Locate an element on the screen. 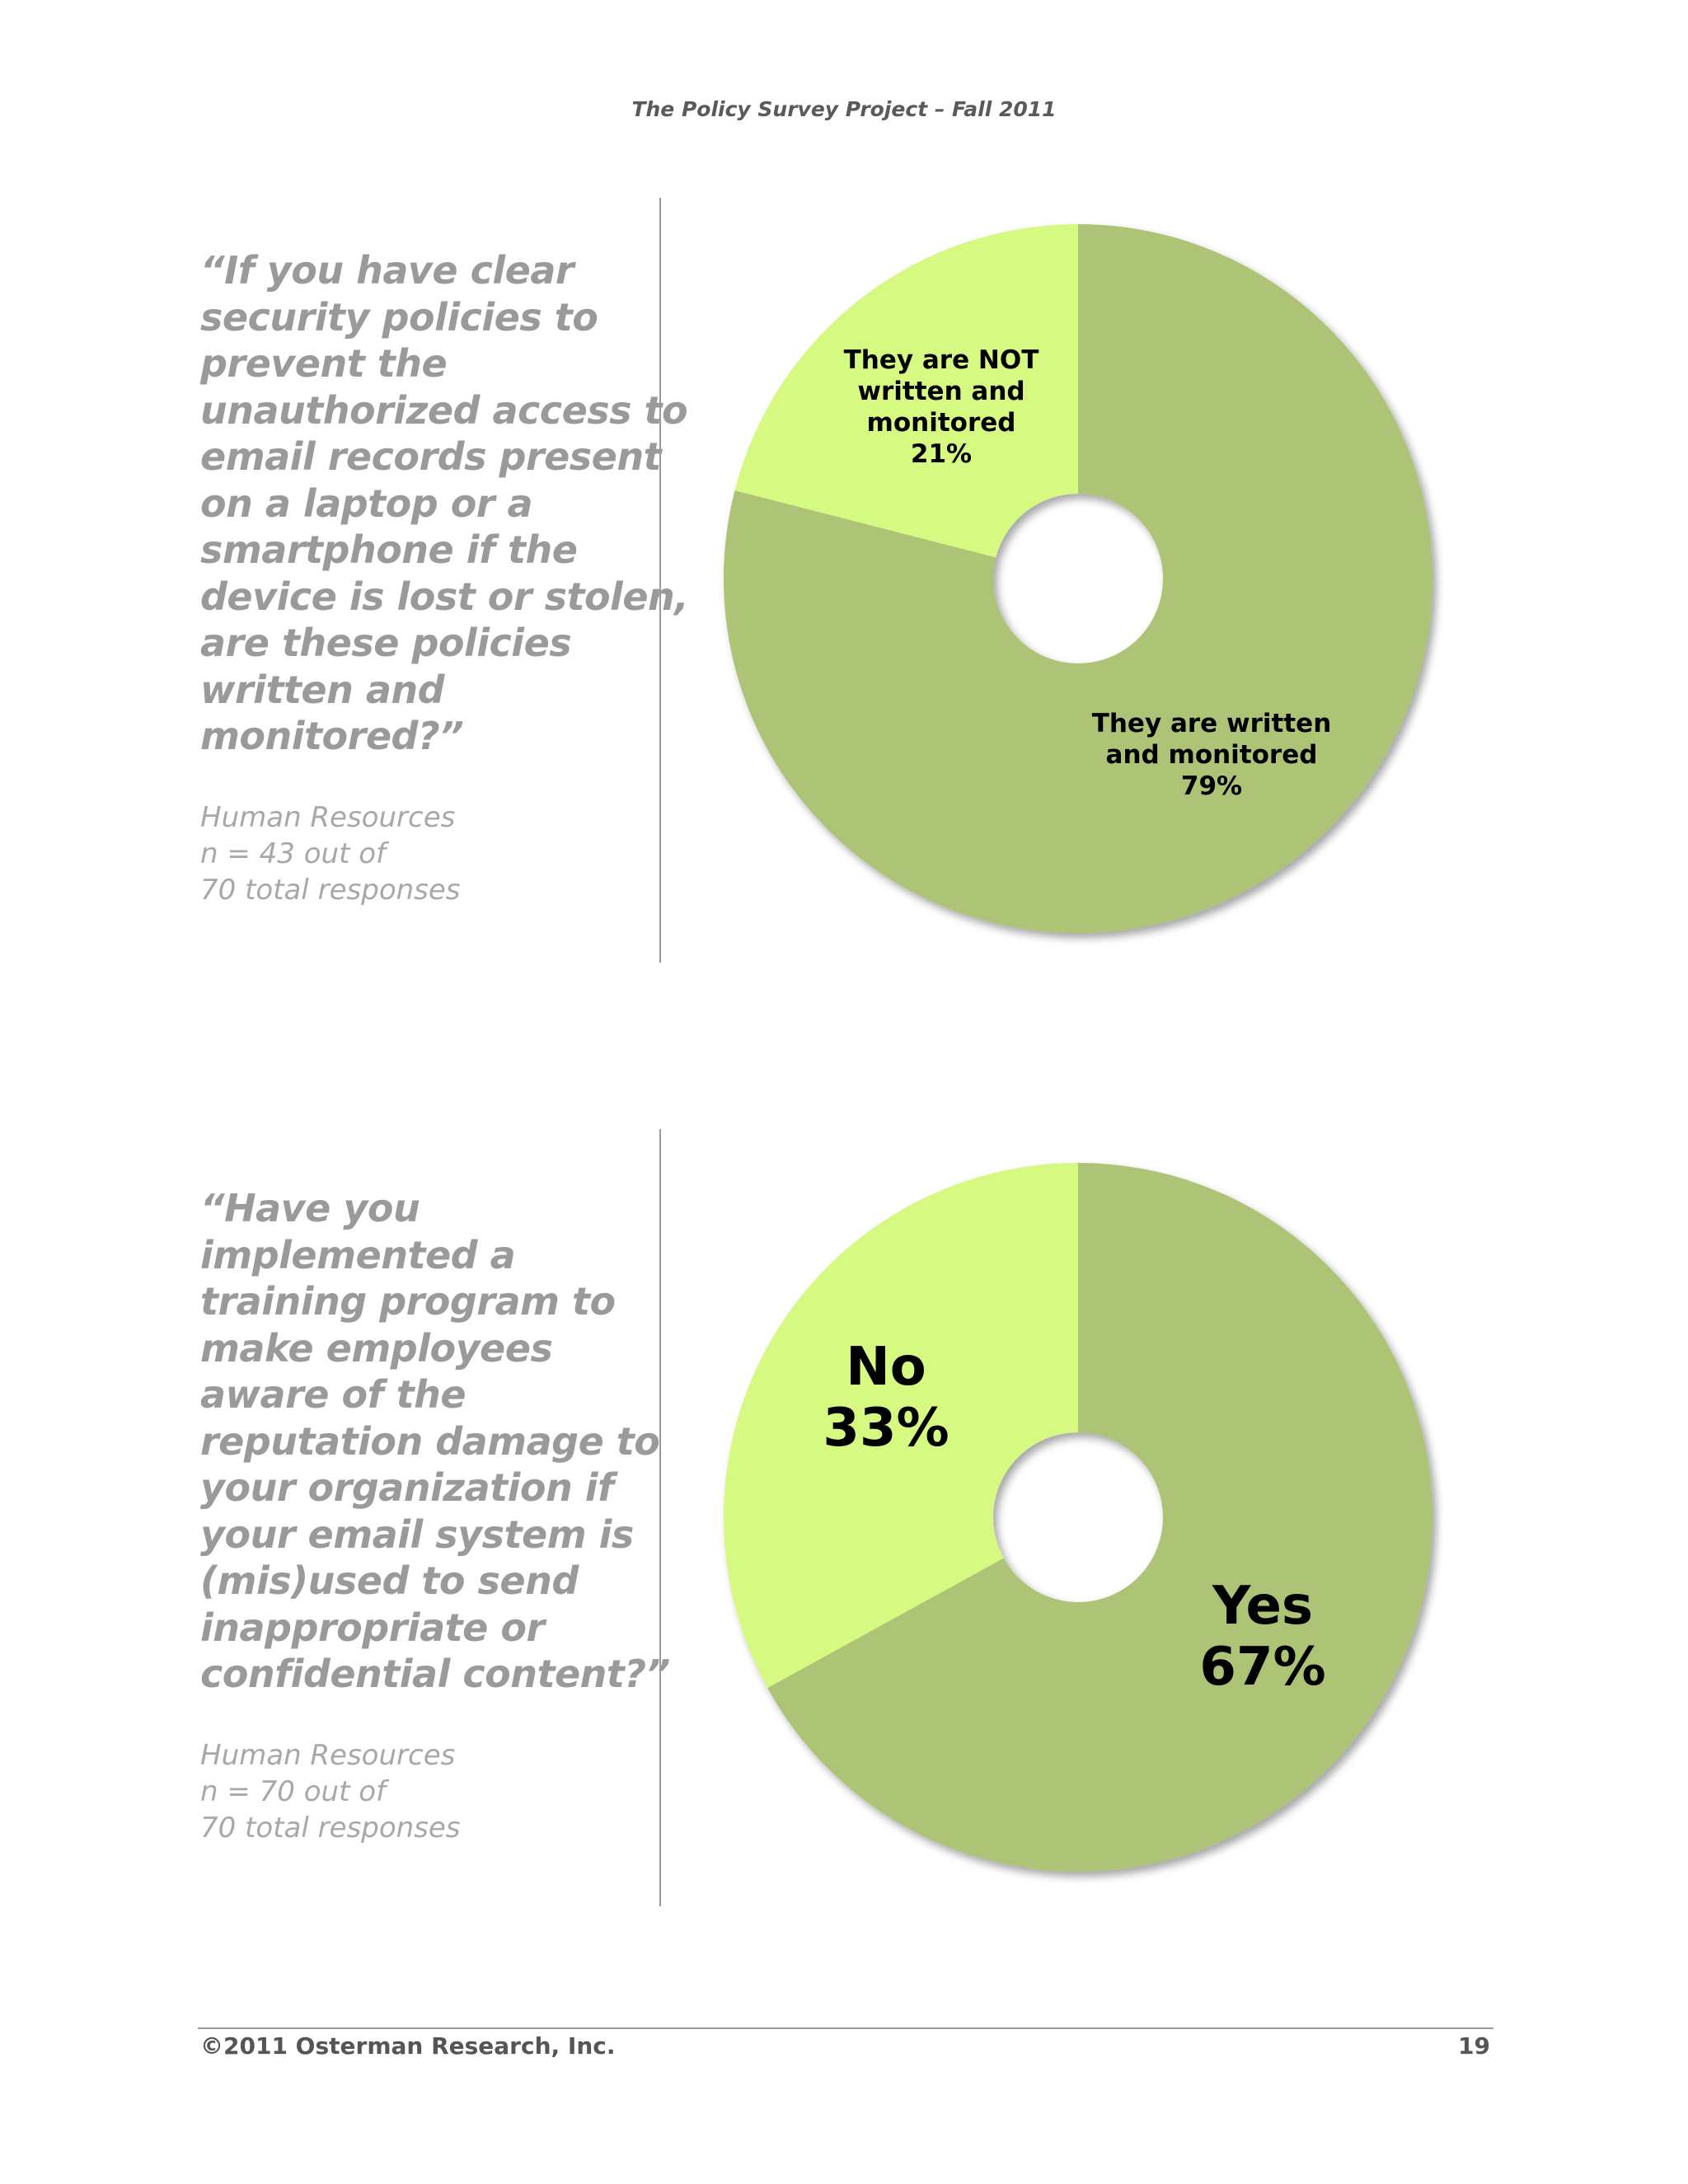 Image resolution: width=1688 pixels, height=2184 pixels. question-line: your email system is is located at coordinates (417, 1534).